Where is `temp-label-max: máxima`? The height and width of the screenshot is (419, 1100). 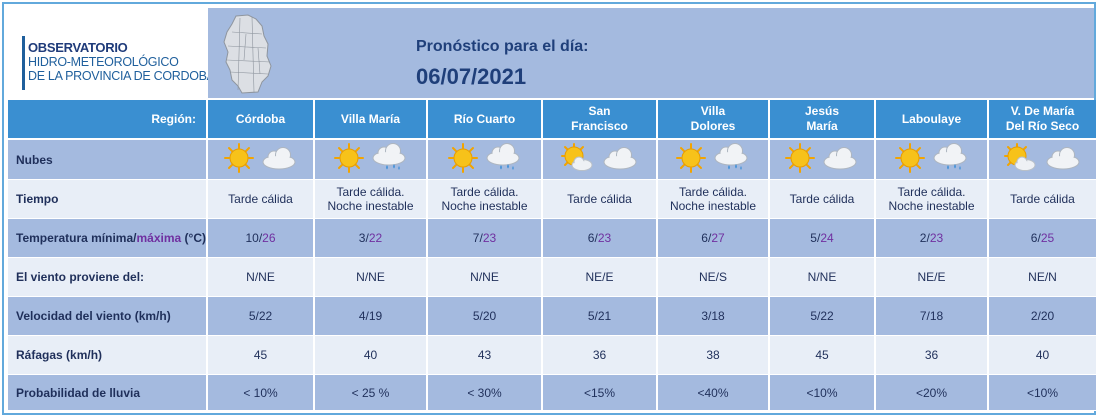 temp-label-max: máxima is located at coordinates (159, 238).